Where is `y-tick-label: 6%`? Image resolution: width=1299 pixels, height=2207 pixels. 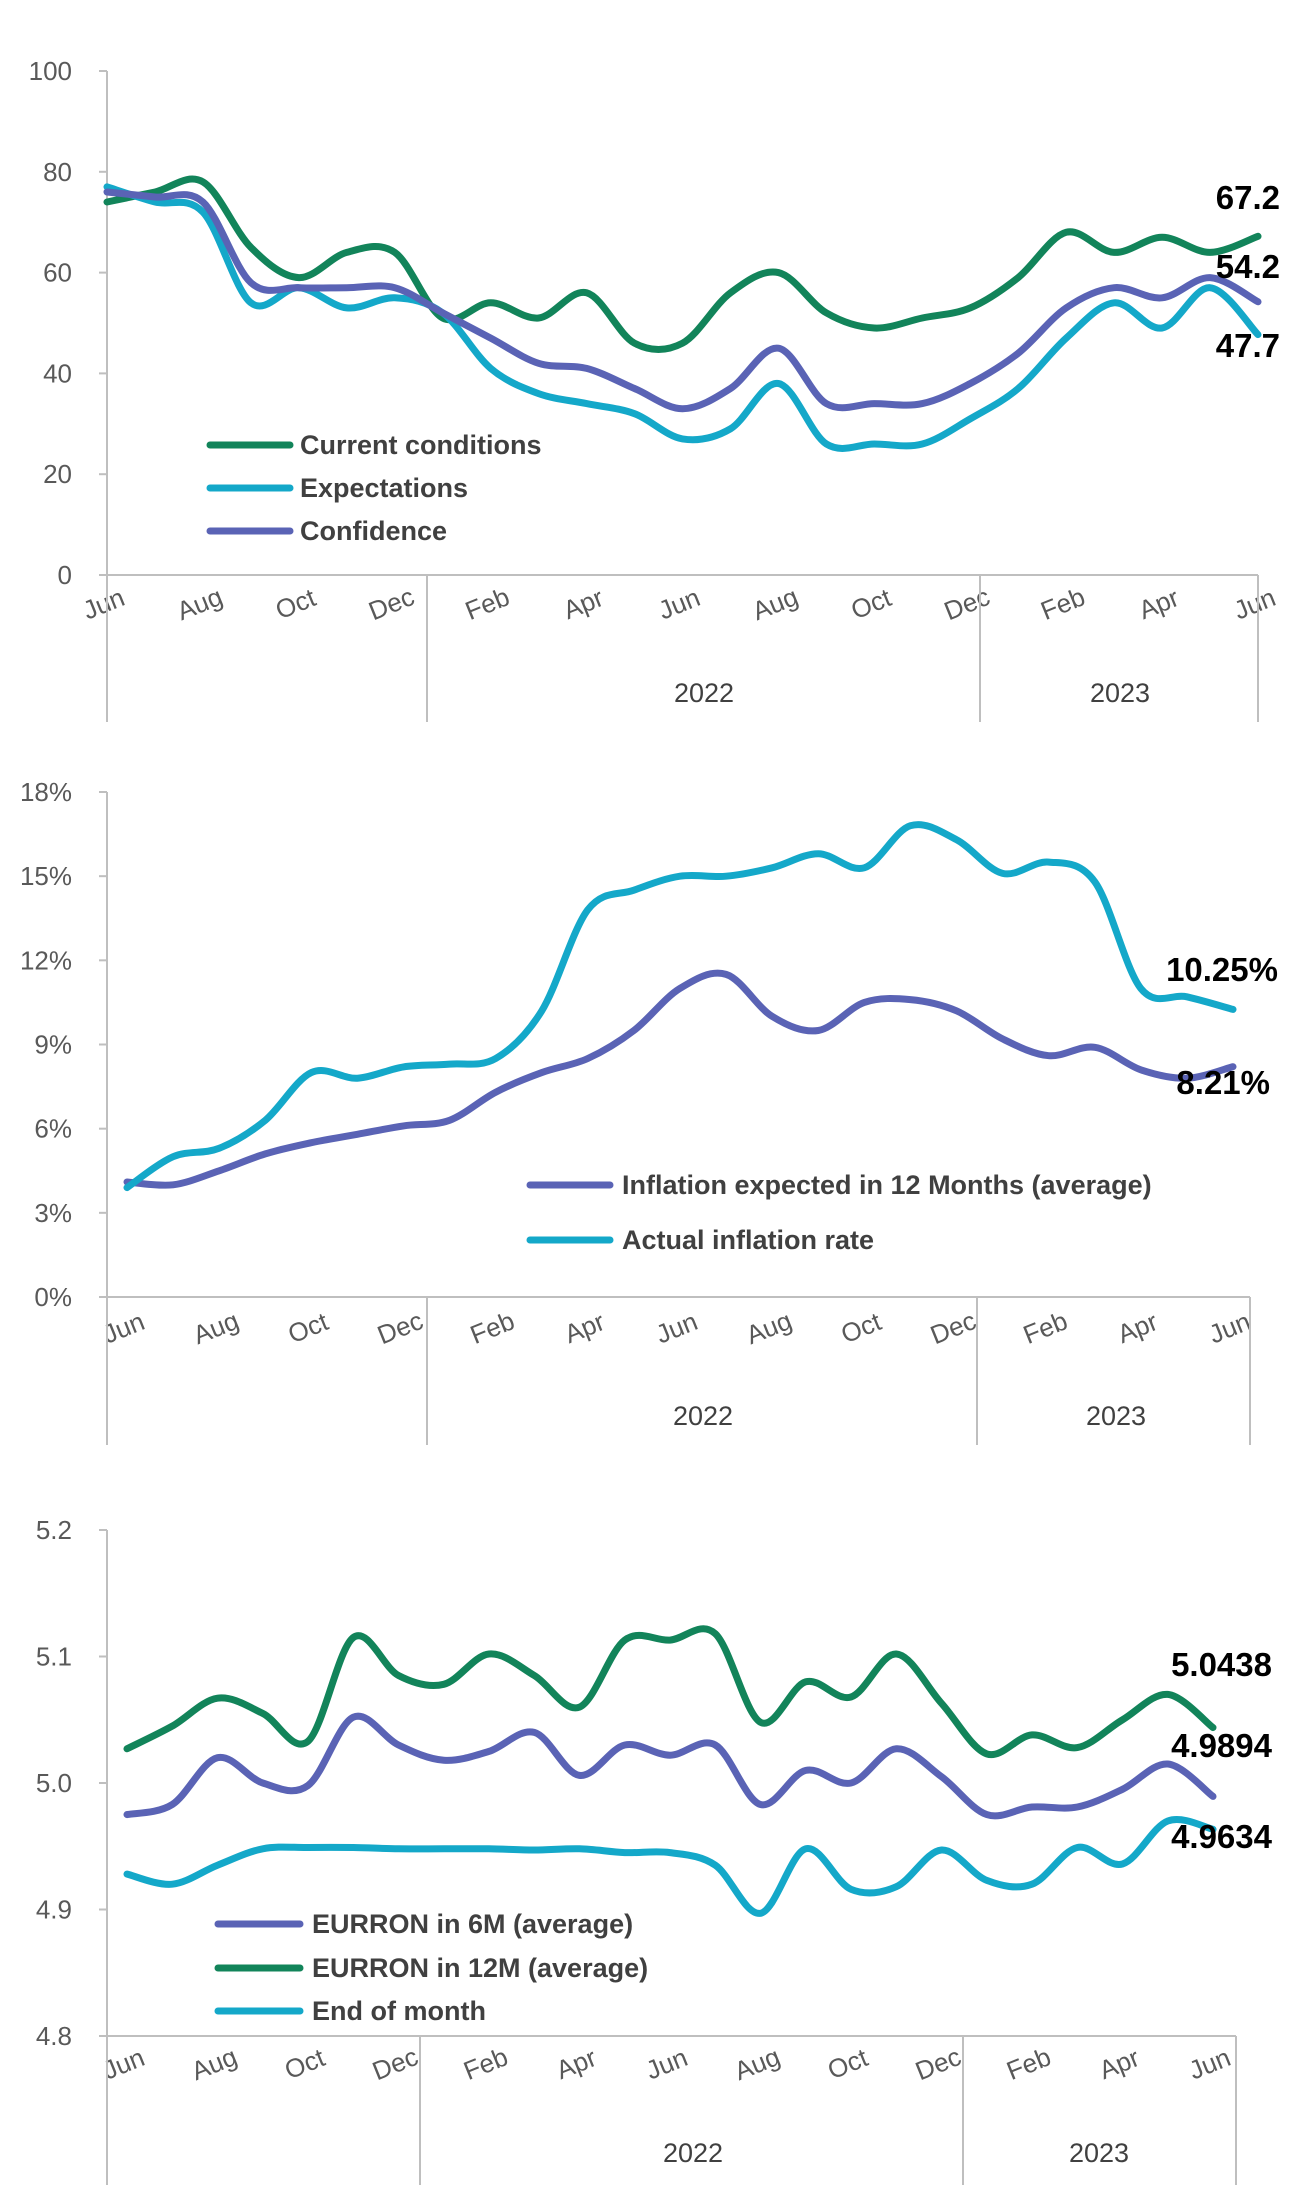 y-tick-label: 6% is located at coordinates (53, 1129).